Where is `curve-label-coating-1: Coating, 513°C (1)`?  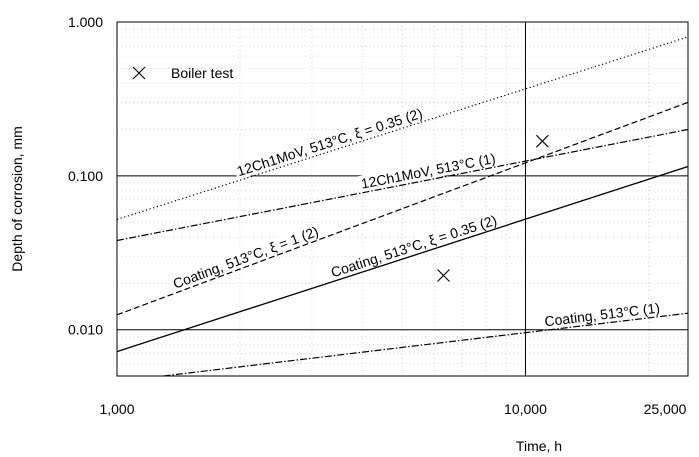
curve-label-coating-1: Coating, 513°C (1) is located at coordinates (602, 314).